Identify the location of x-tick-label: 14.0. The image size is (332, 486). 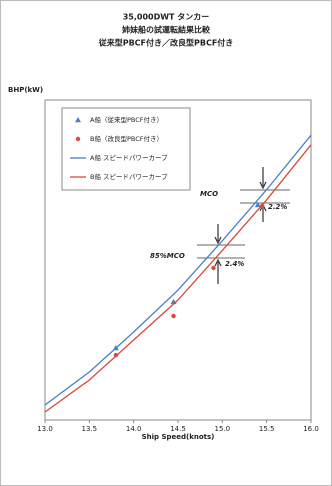
(134, 429).